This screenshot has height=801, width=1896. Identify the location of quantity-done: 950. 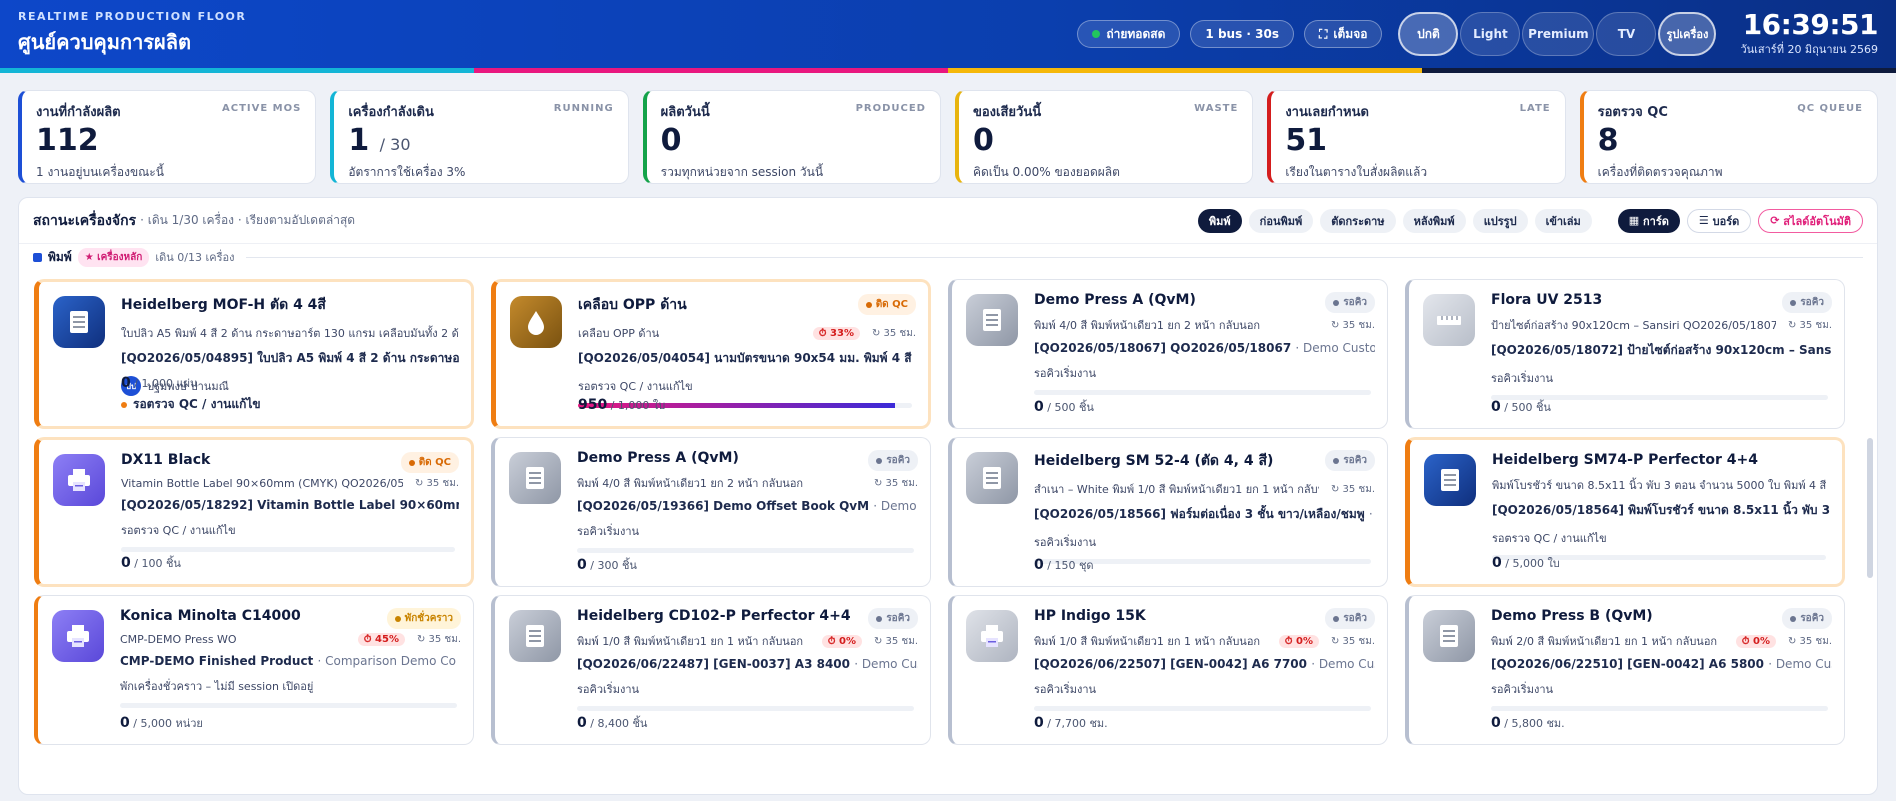
(593, 405).